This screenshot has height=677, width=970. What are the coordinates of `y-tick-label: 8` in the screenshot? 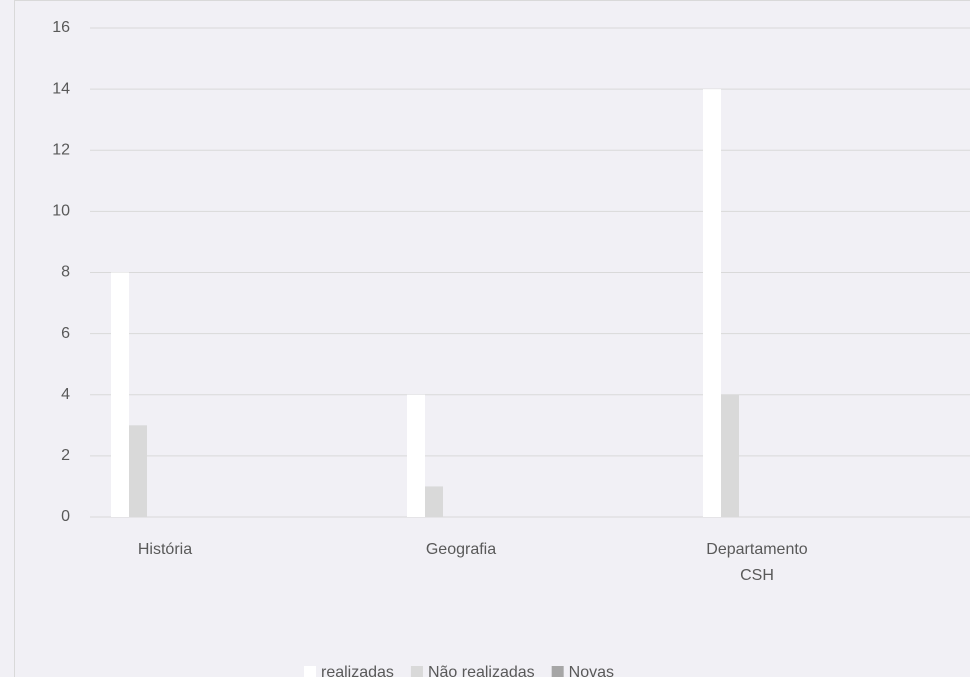 It's located at (65, 272).